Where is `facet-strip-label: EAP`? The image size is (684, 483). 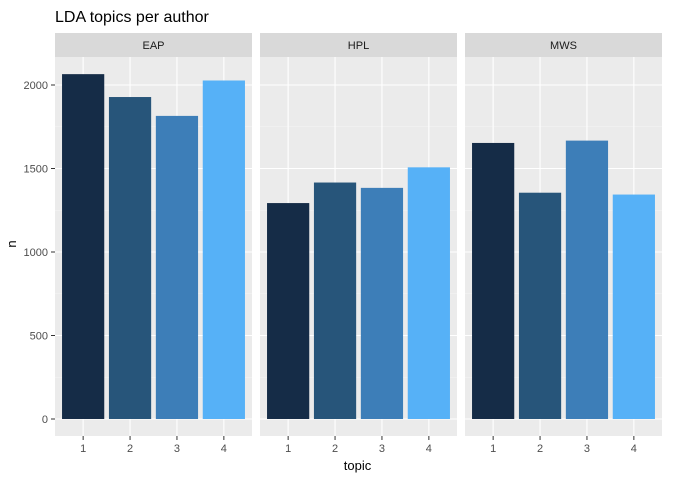
facet-strip-label: EAP is located at coordinates (153, 46).